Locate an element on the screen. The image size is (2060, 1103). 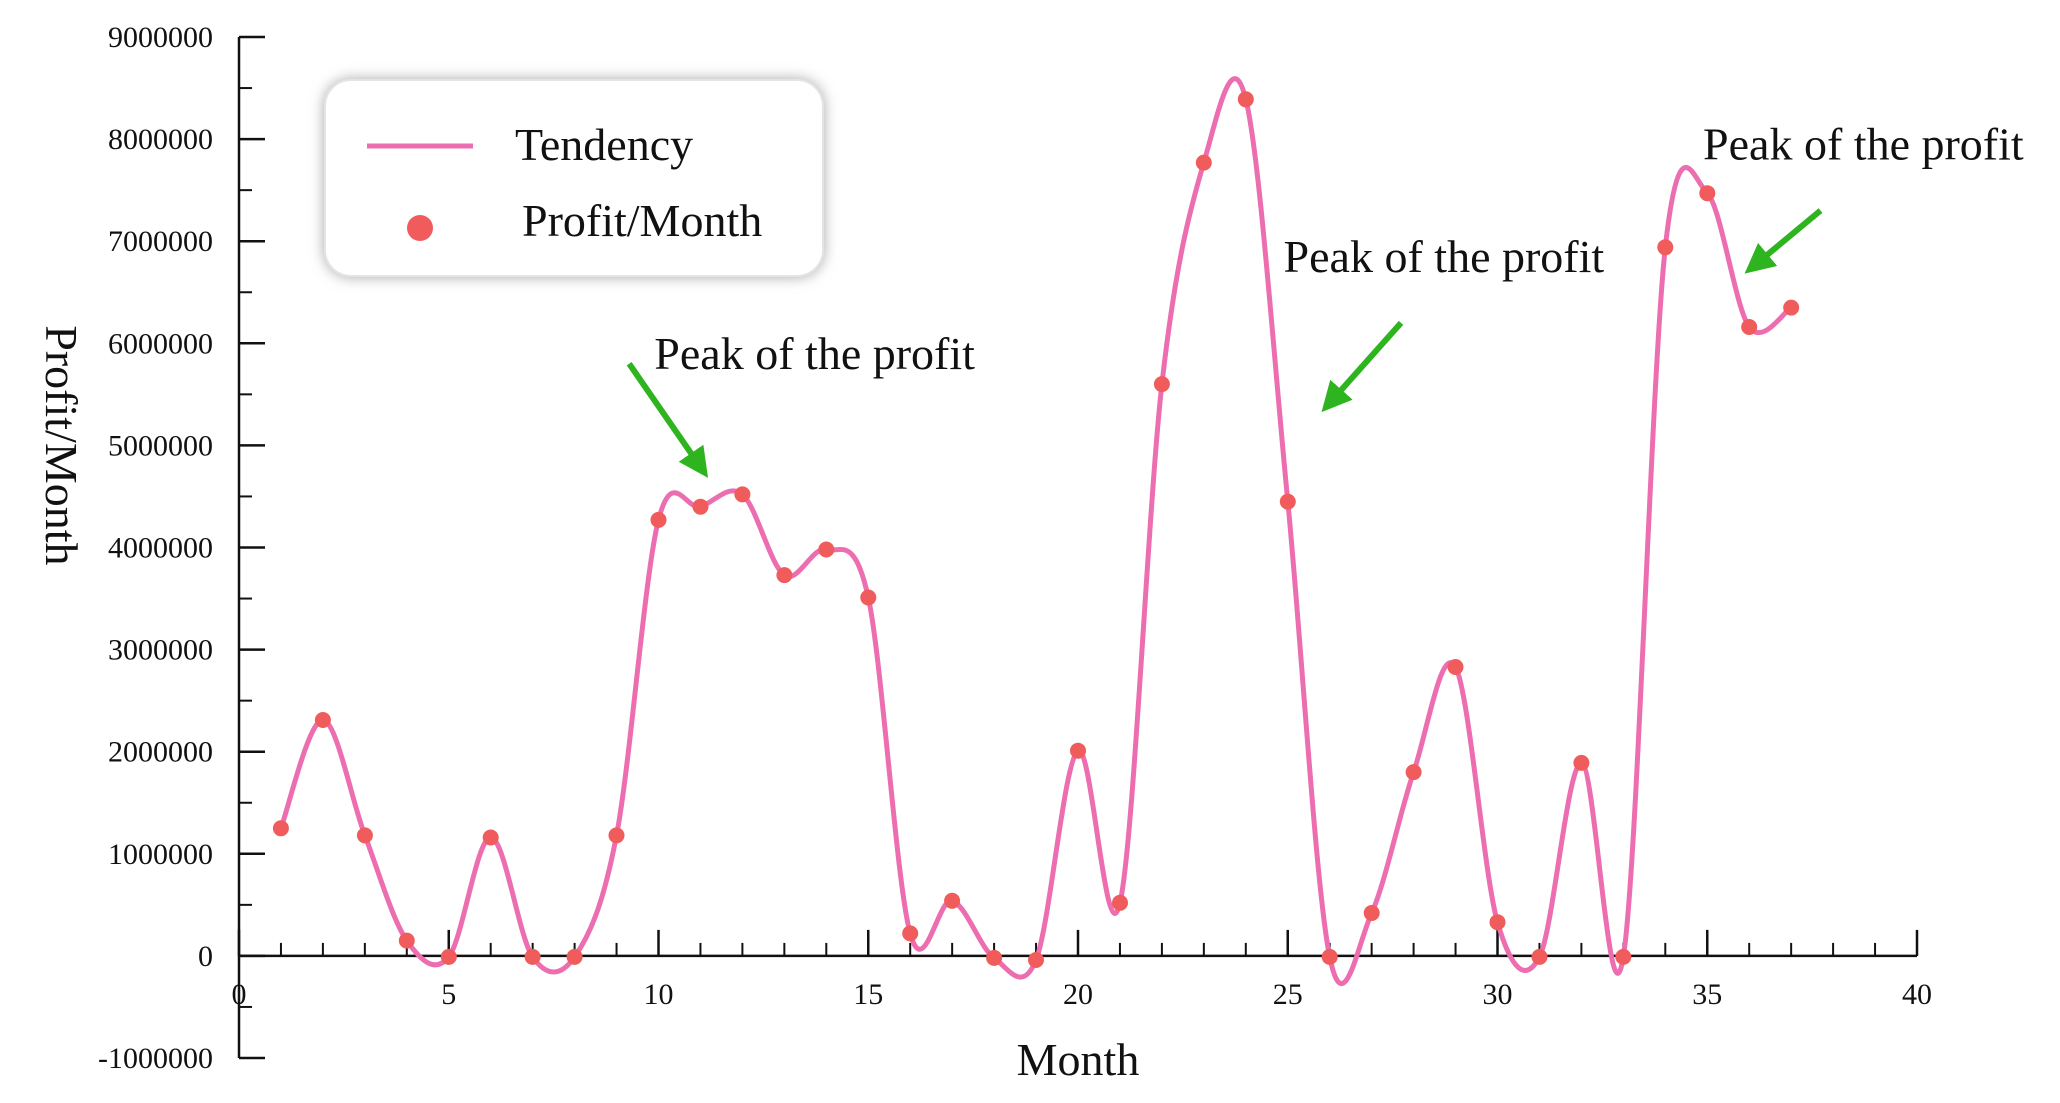
y-tick-label: -1000000 is located at coordinates (155, 1058).